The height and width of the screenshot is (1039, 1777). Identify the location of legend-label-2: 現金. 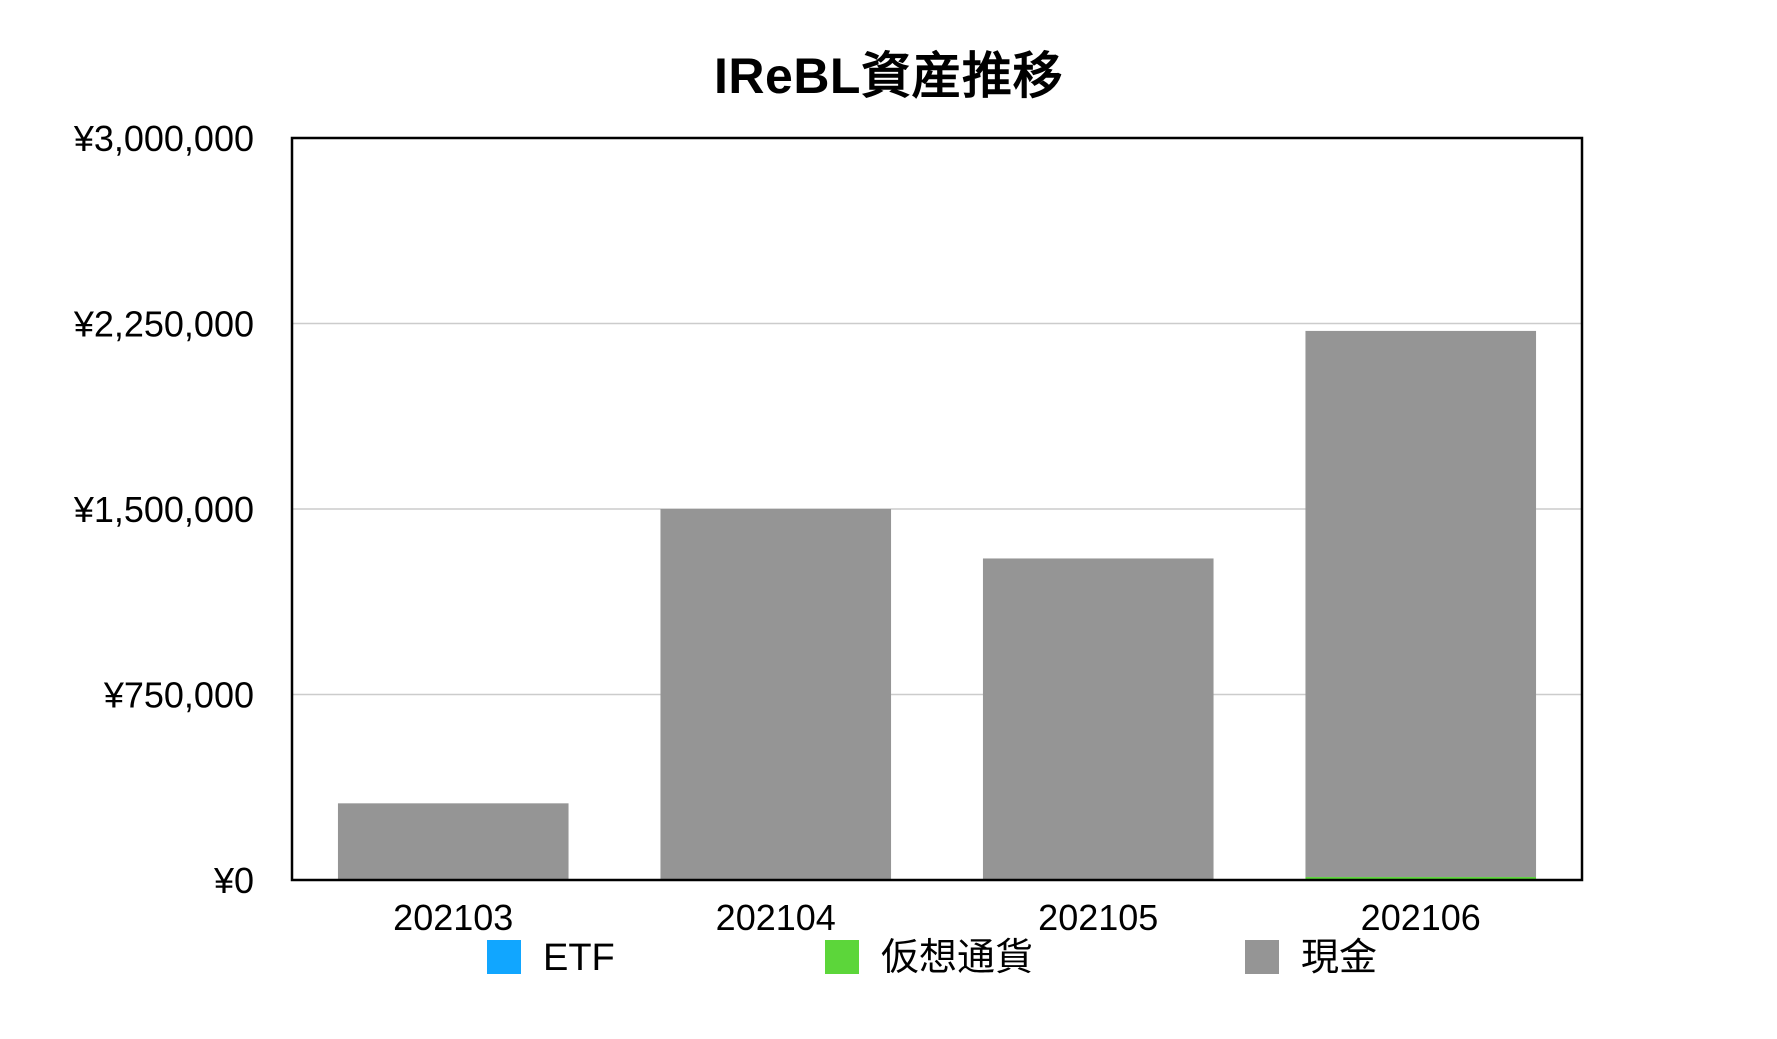
(1339, 958).